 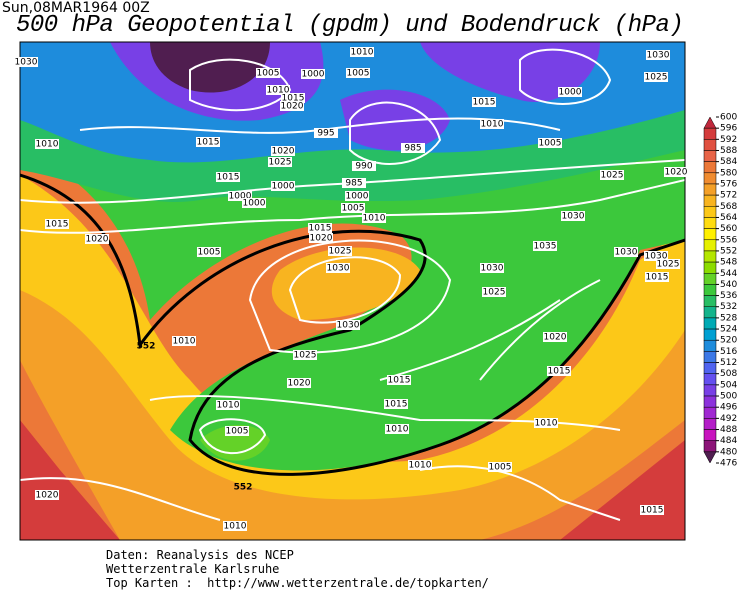 What do you see at coordinates (728, 285) in the screenshot?
I see `colorbar-label: 540` at bounding box center [728, 285].